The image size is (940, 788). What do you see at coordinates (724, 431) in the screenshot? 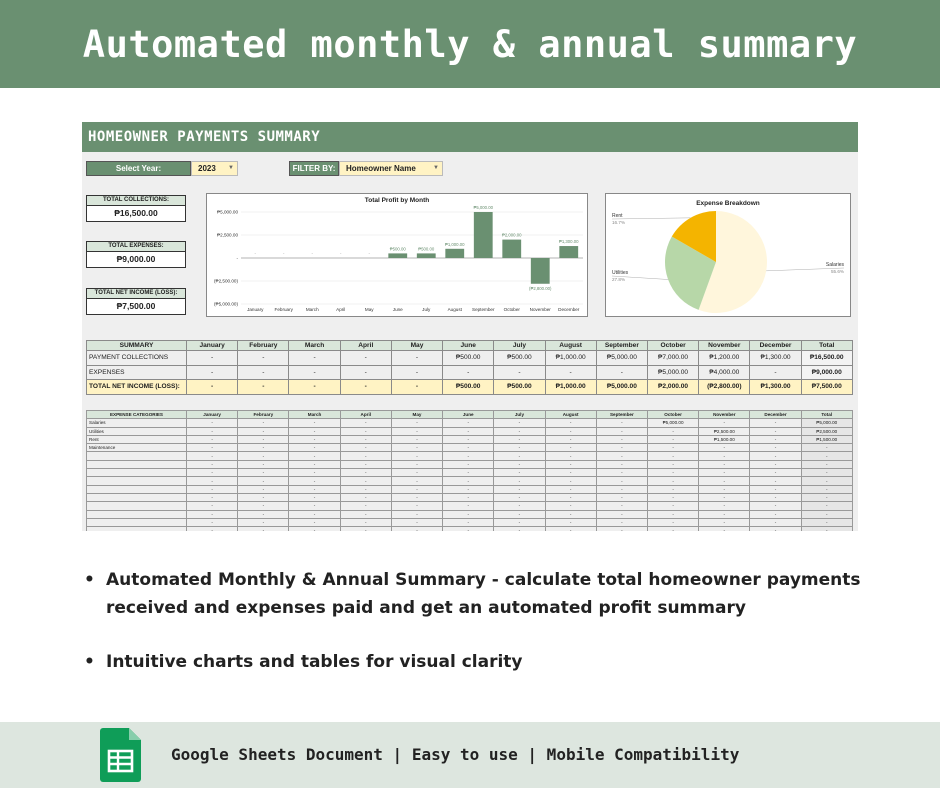
I see `table-cell: ₱2,500.00` at bounding box center [724, 431].